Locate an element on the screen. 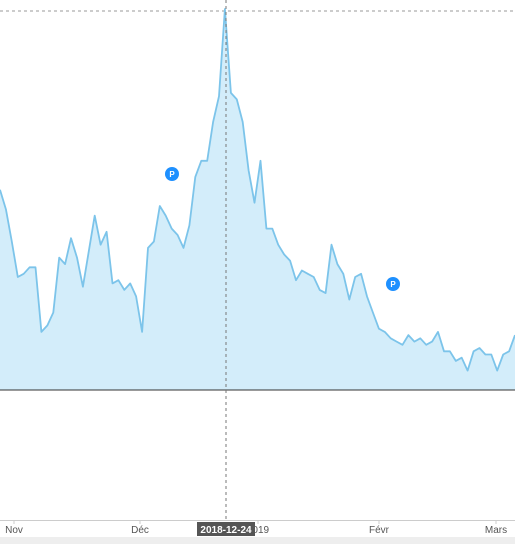  crosshair-date-label: 2018-12-24 is located at coordinates (226, 529).